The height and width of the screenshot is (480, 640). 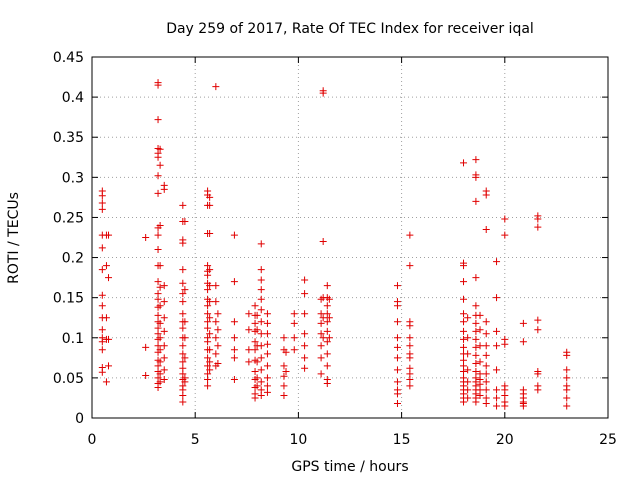 What do you see at coordinates (73, 259) in the screenshot?
I see `y-tick-label: 0.2` at bounding box center [73, 259].